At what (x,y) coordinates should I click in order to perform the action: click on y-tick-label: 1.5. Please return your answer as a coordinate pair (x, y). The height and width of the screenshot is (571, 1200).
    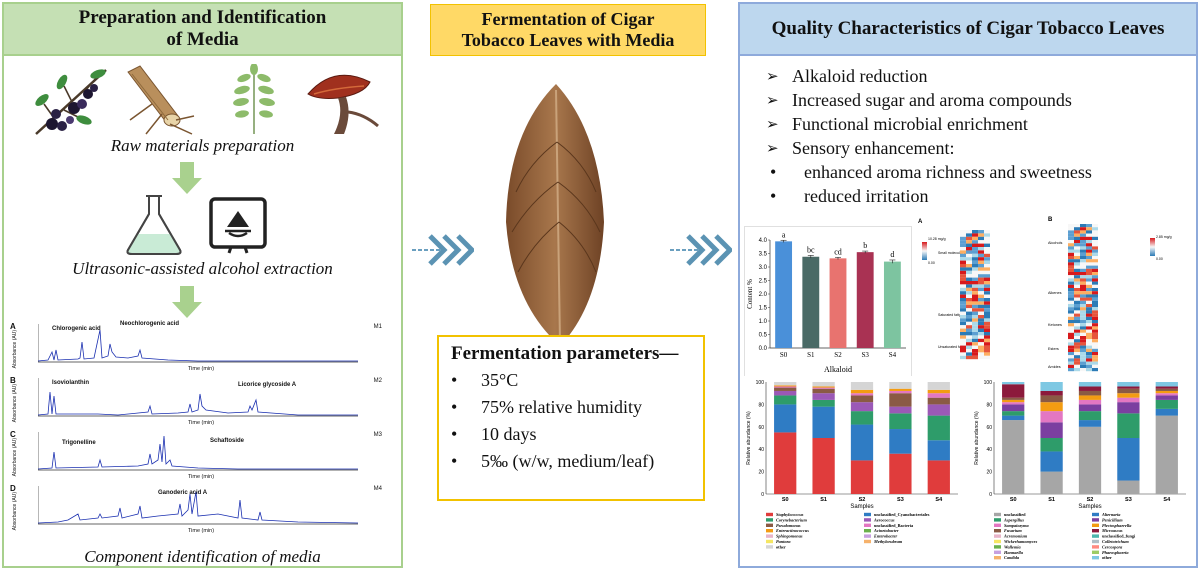
    Looking at the image, I should click on (763, 309).